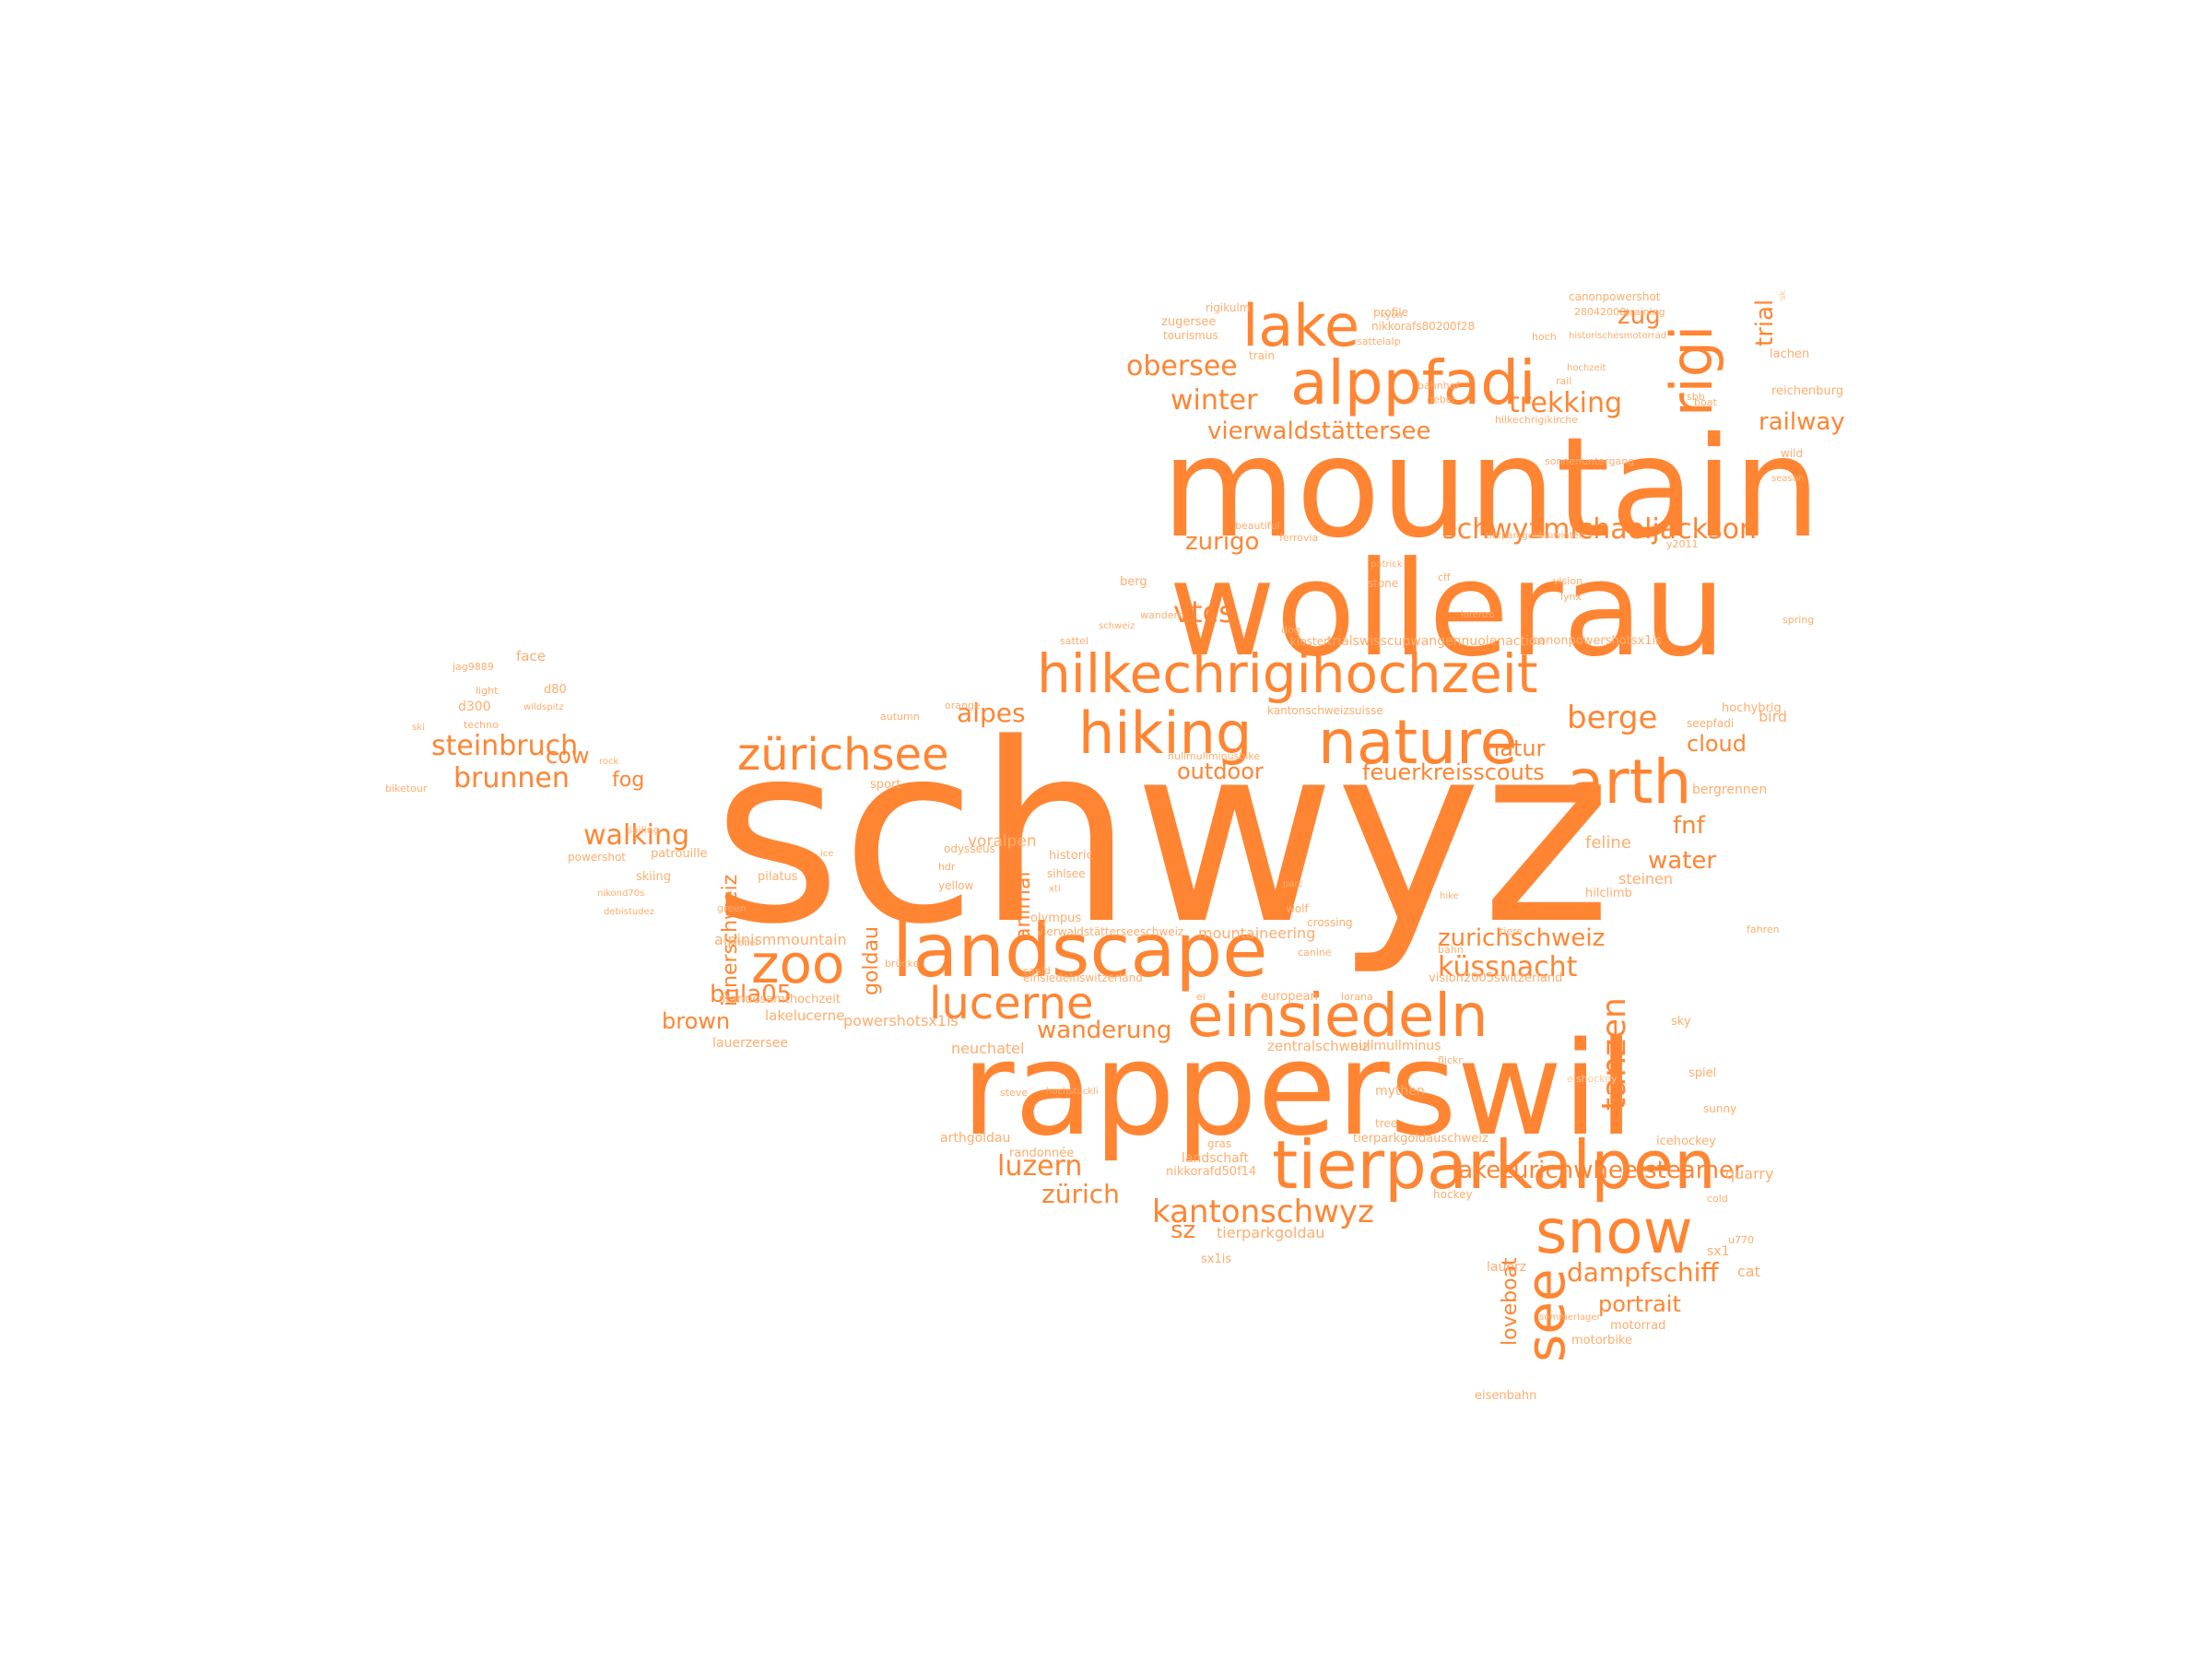  I want to click on cloud-word: patrick, so click(1387, 564).